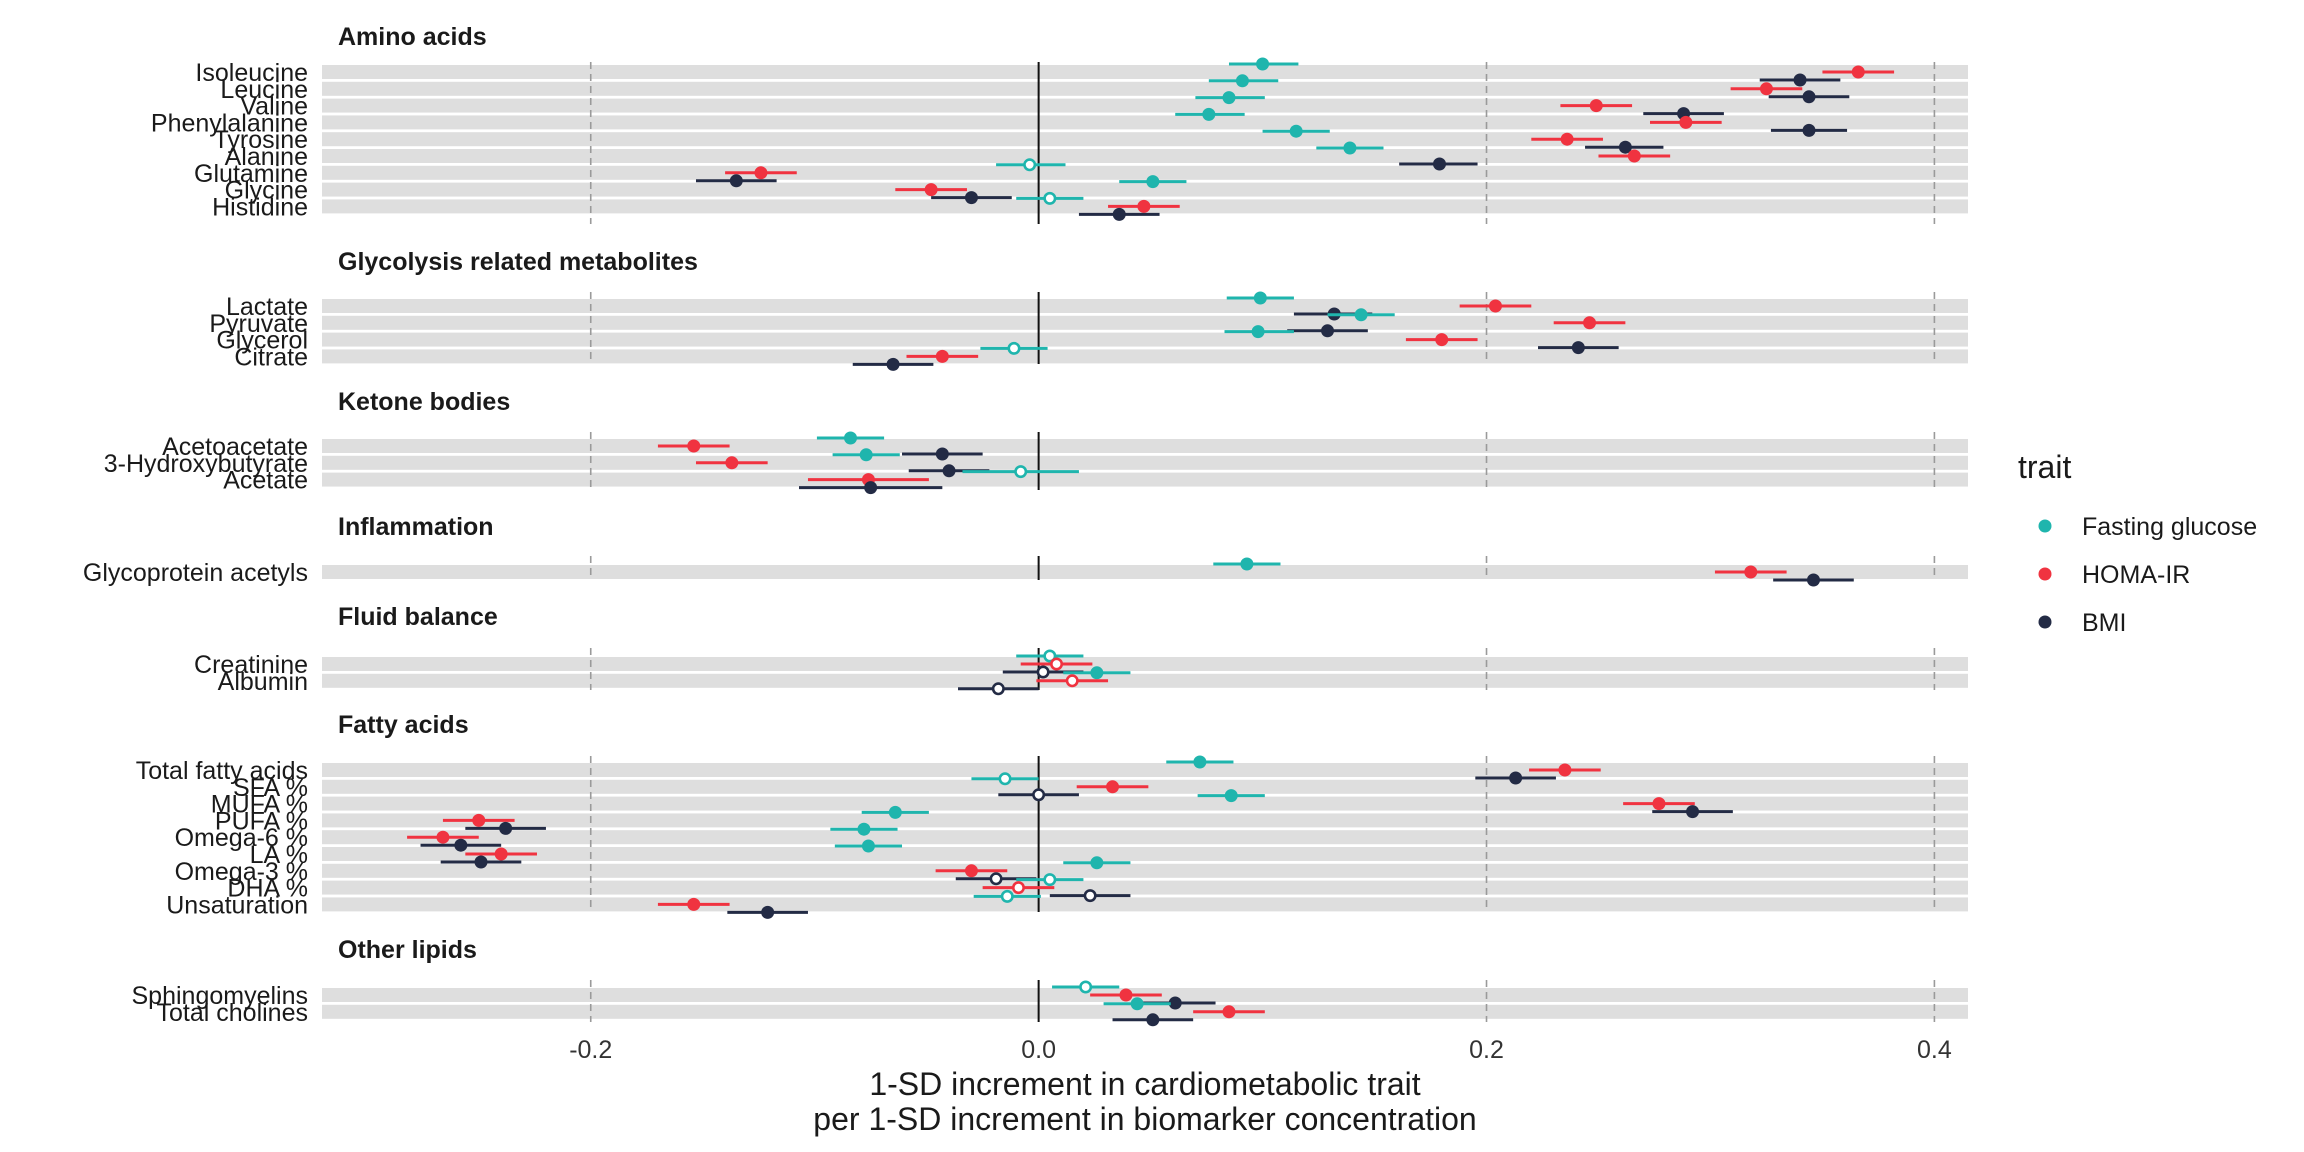  I want to click on point-total-fatty-acids-fasting-glucose, so click(1200, 762).